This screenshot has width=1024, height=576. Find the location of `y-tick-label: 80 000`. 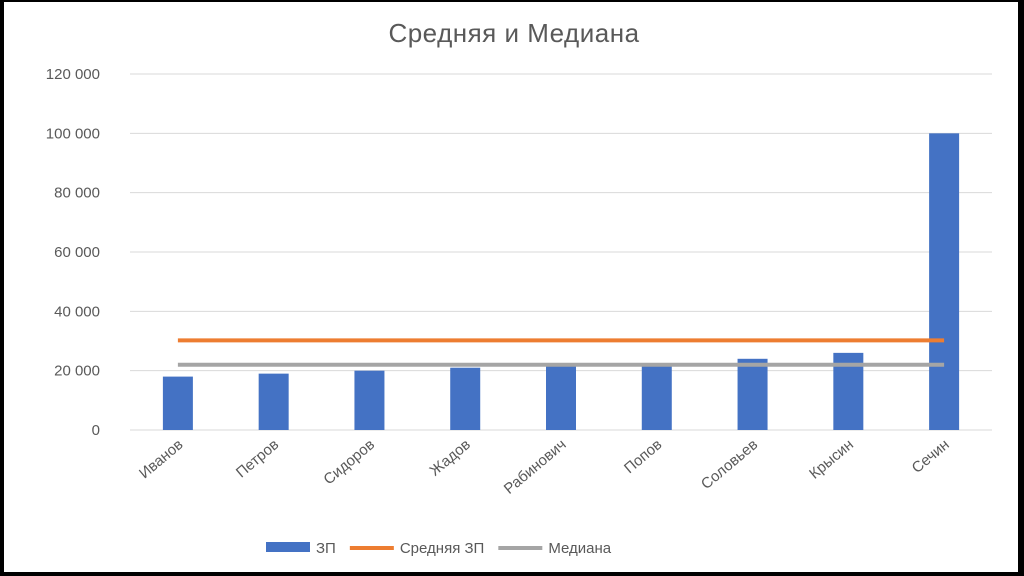

y-tick-label: 80 000 is located at coordinates (77, 193).